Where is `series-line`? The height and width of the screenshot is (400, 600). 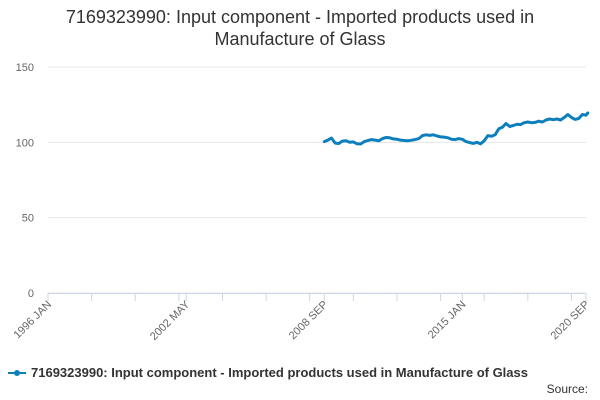
series-line is located at coordinates (456, 128).